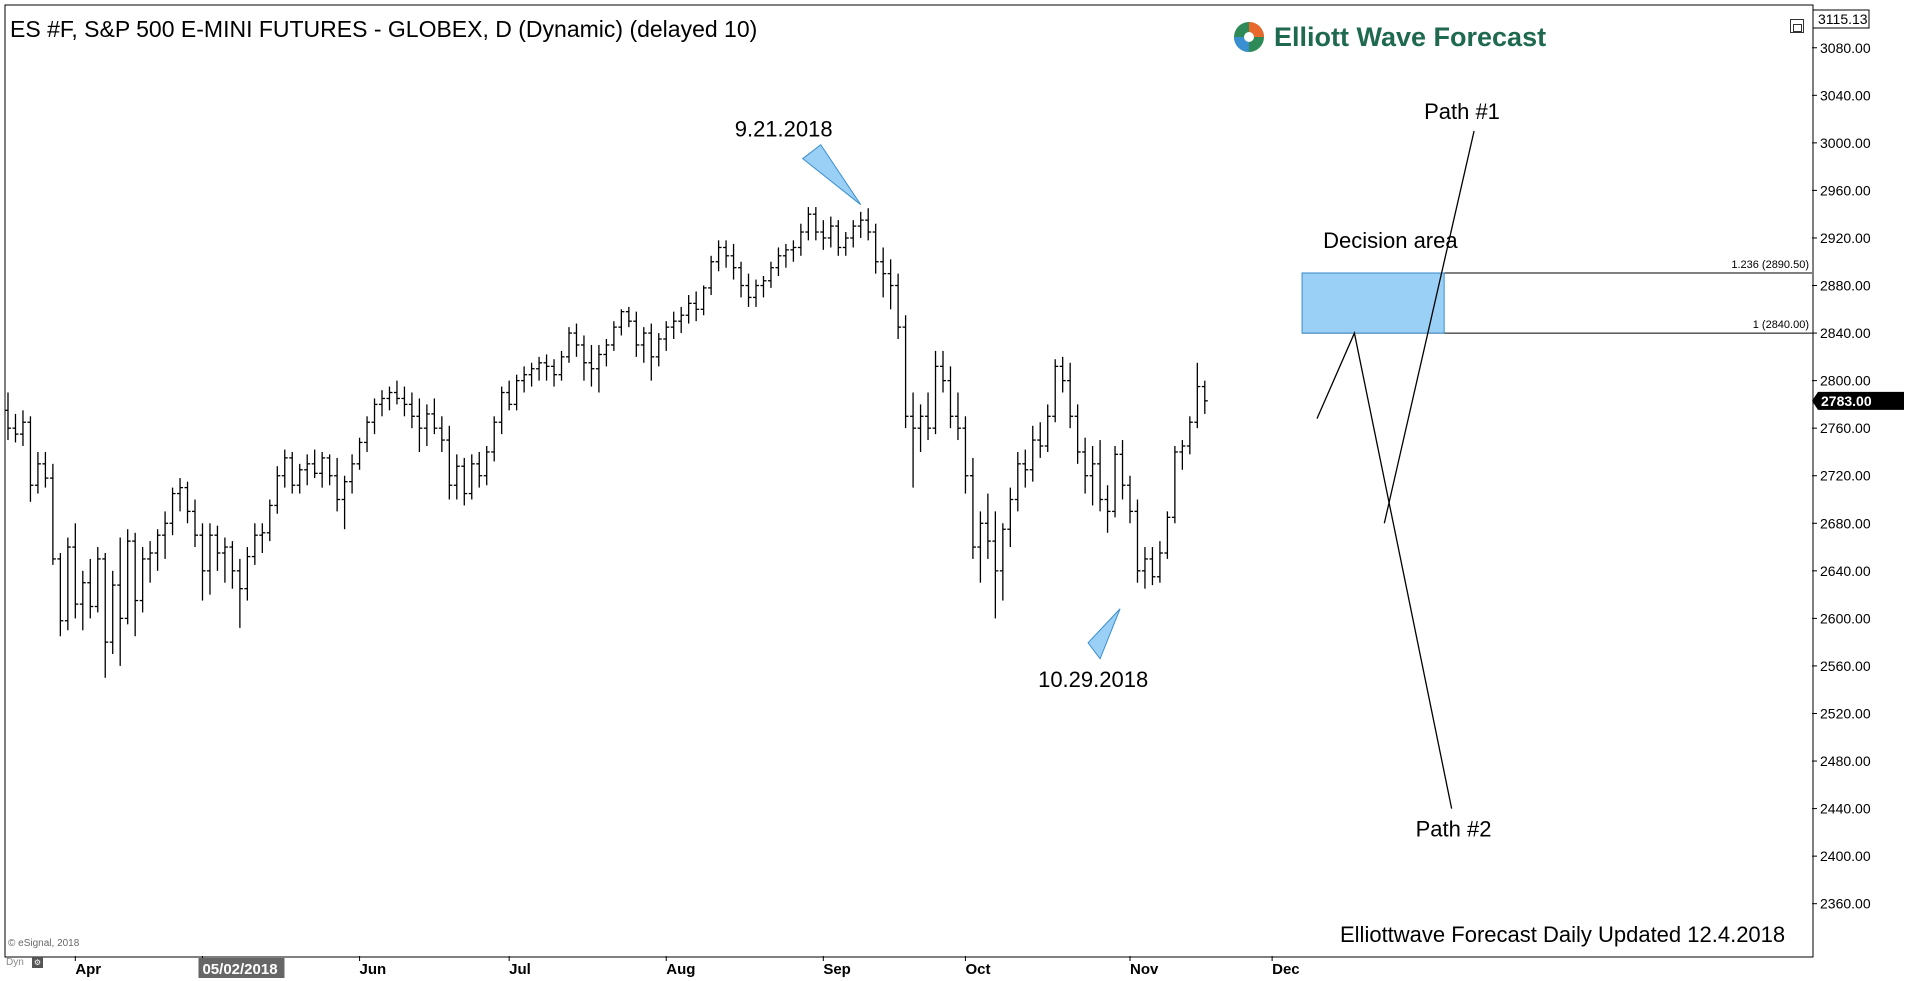 The width and height of the screenshot is (1912, 981). I want to click on x-tick-label: 05/02/2018, so click(239, 969).